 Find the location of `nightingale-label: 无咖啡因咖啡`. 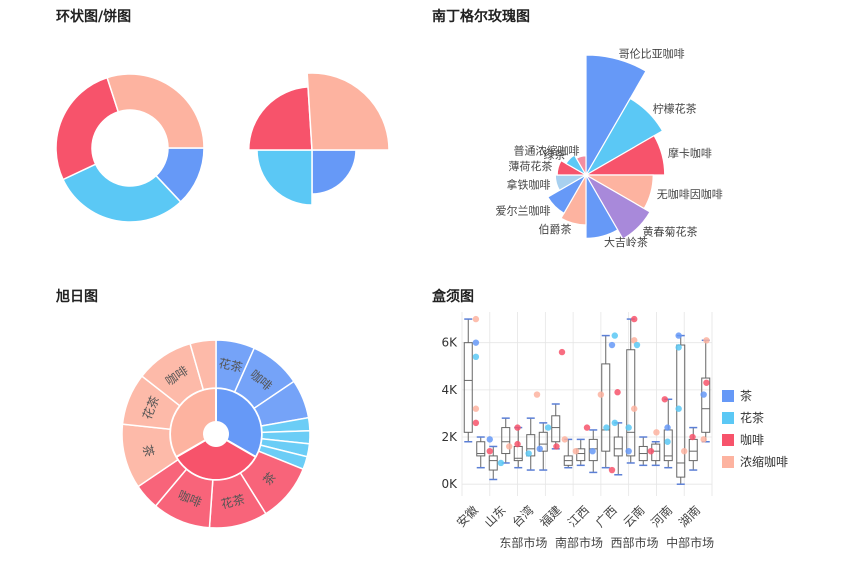

nightingale-label: 无咖啡因咖啡 is located at coordinates (690, 194).